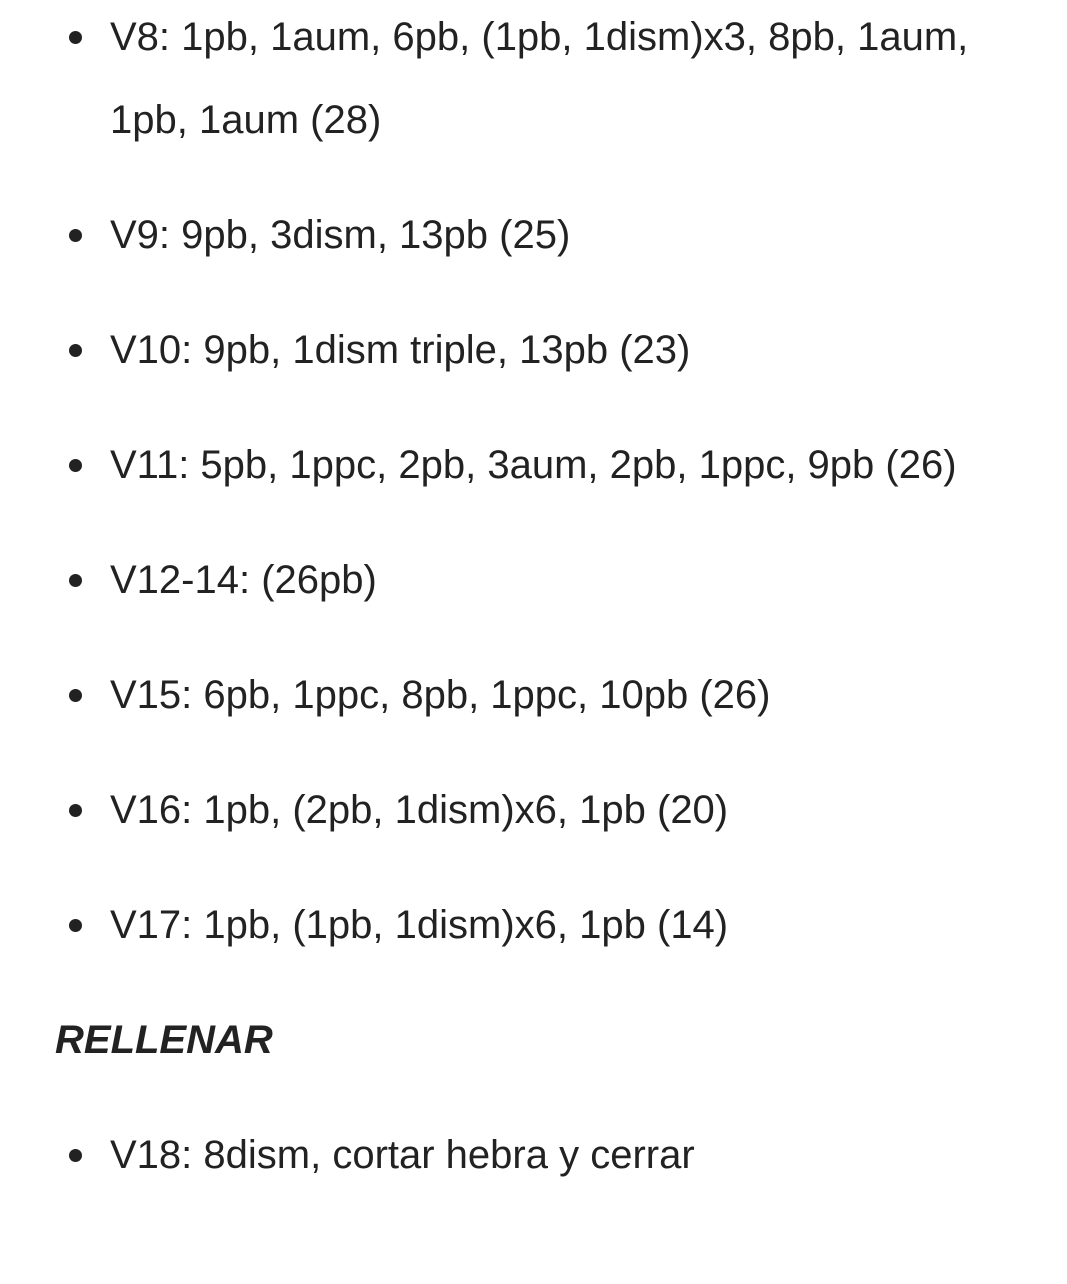 The image size is (1067, 1284). Describe the element at coordinates (243, 580) in the screenshot. I see `list-item-text: V12-14: (26pb)` at that location.